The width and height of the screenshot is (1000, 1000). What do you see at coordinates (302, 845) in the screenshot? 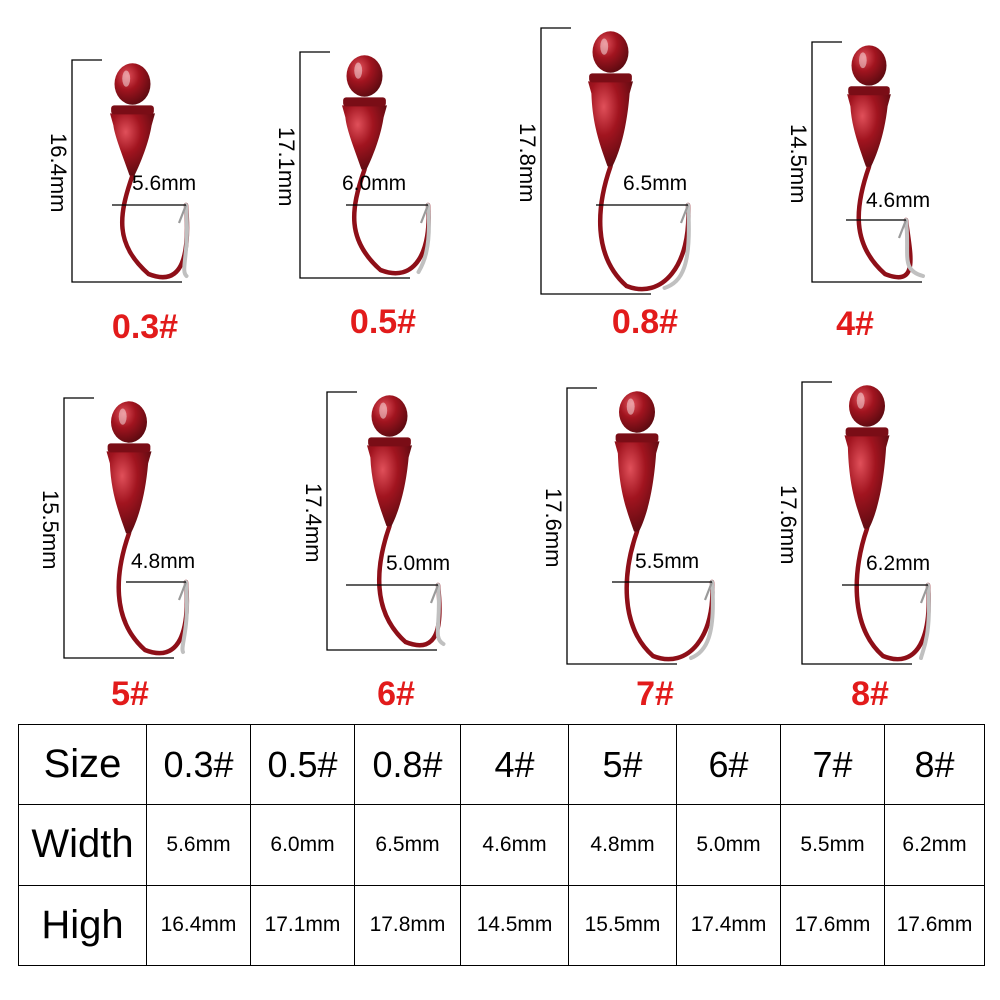
I see `table-width-cell: 6.0mm` at bounding box center [302, 845].